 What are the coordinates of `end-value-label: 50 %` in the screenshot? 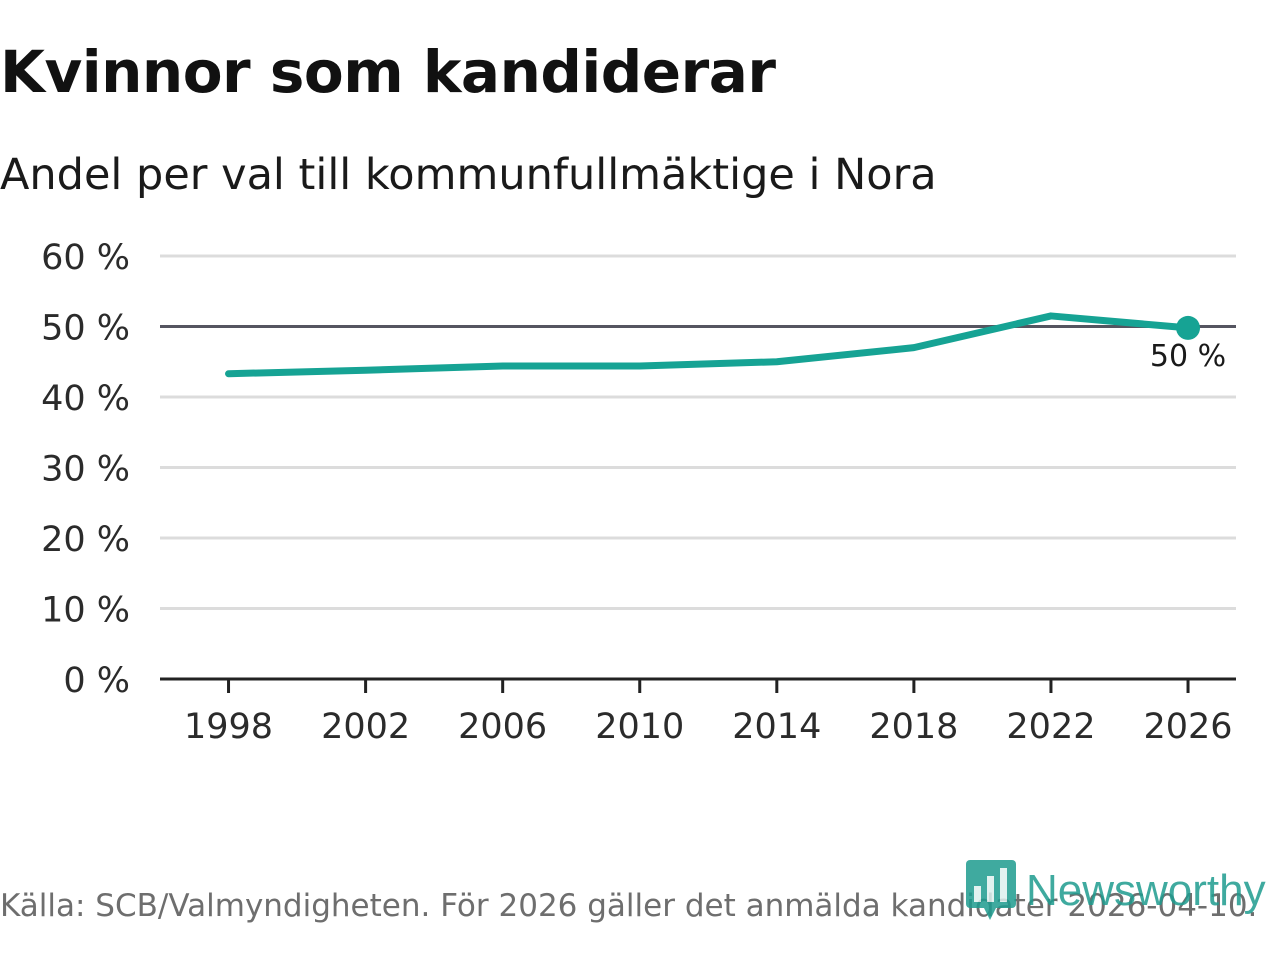 It's located at (1188, 356).